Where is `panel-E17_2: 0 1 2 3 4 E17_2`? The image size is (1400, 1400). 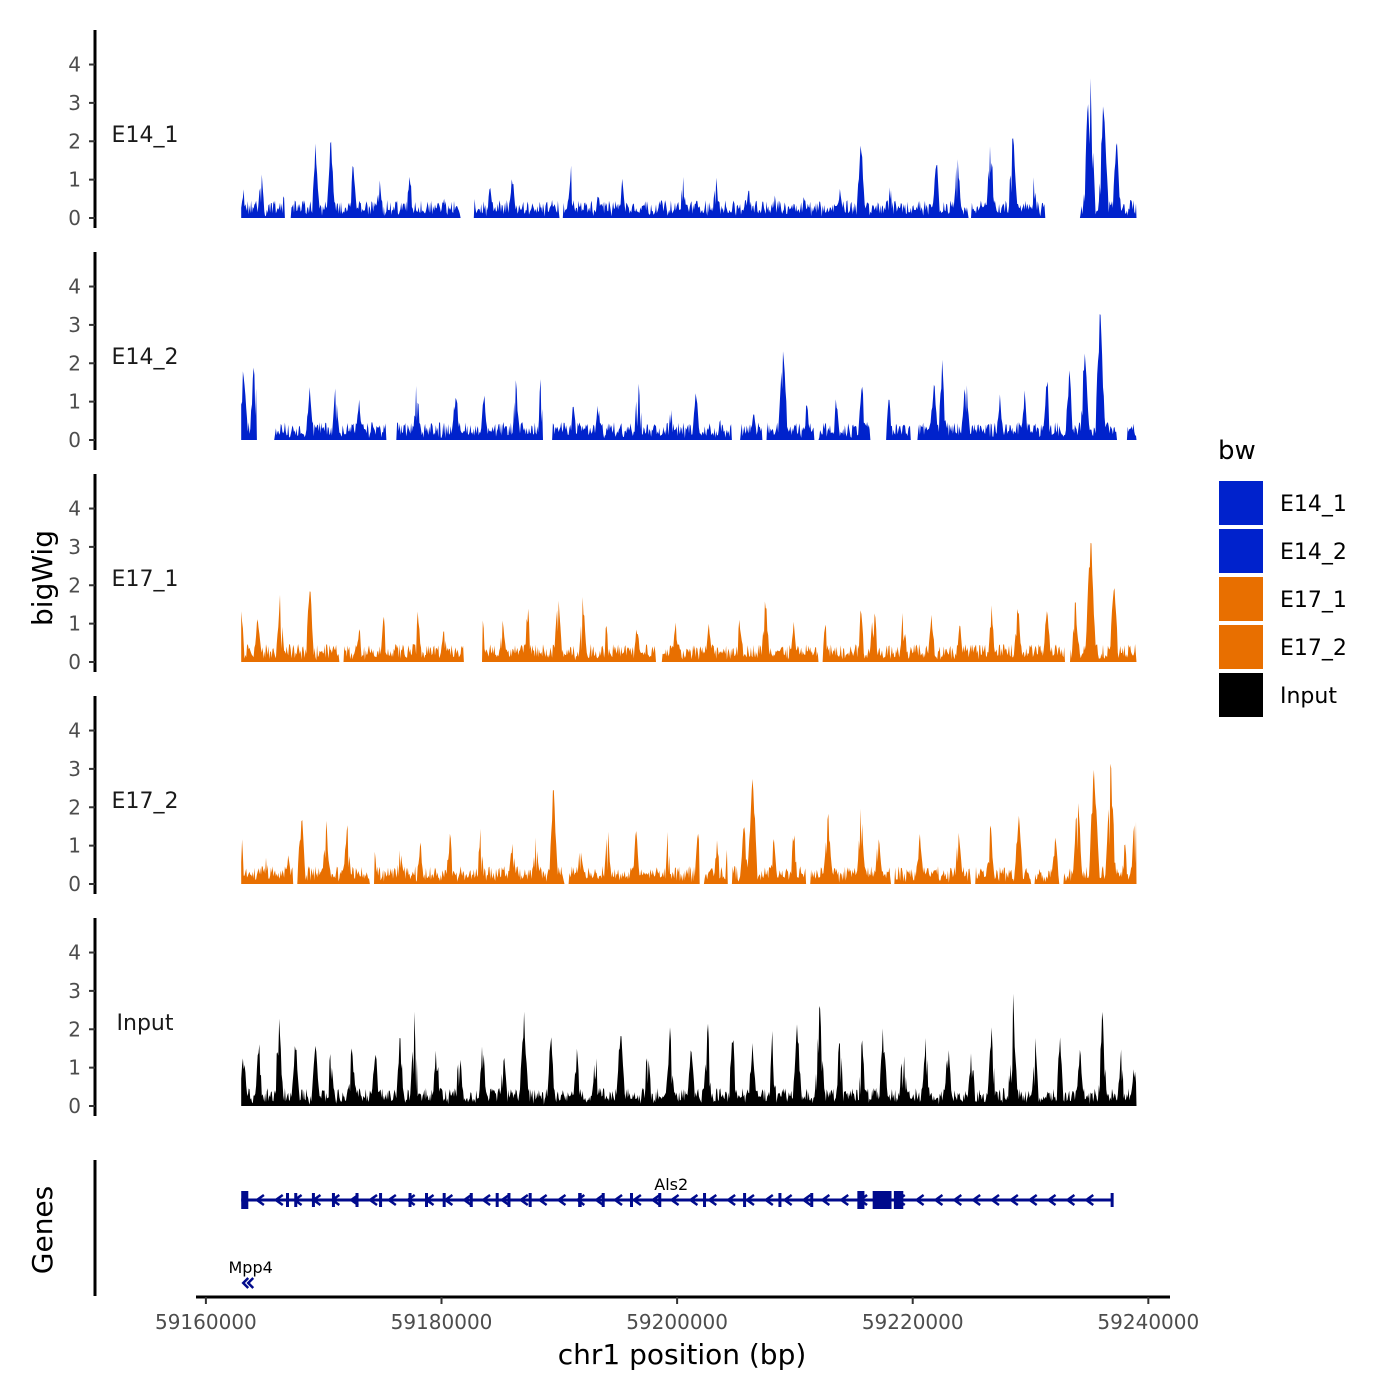 panel-E17_2: 0 1 2 3 4 E17_2 is located at coordinates (602, 796).